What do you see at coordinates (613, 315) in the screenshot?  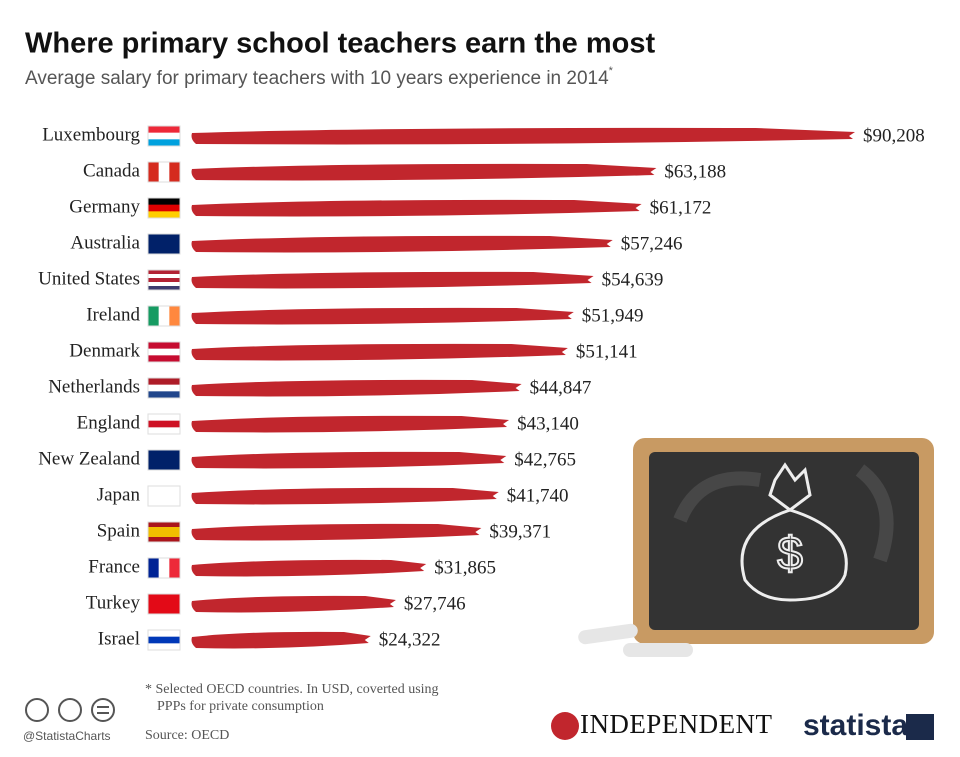 I see `value-label: $51,949` at bounding box center [613, 315].